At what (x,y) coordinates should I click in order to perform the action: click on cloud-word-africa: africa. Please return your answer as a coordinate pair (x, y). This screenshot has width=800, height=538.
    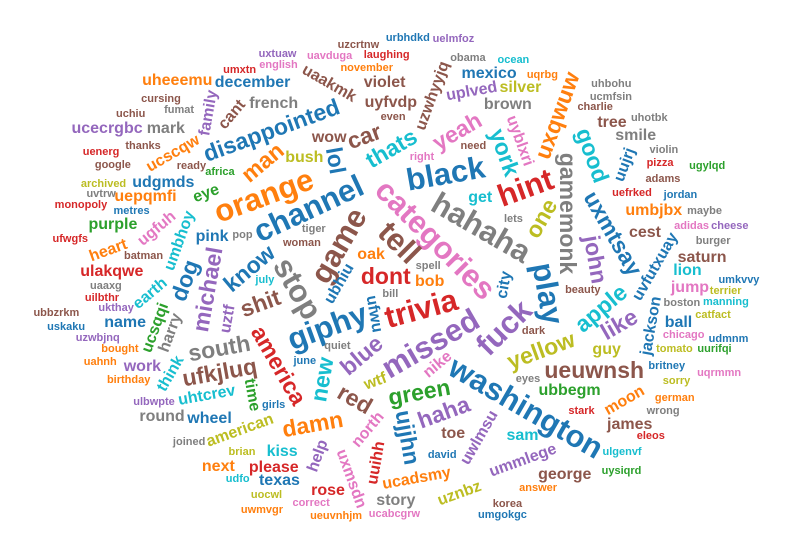
    Looking at the image, I should click on (220, 172).